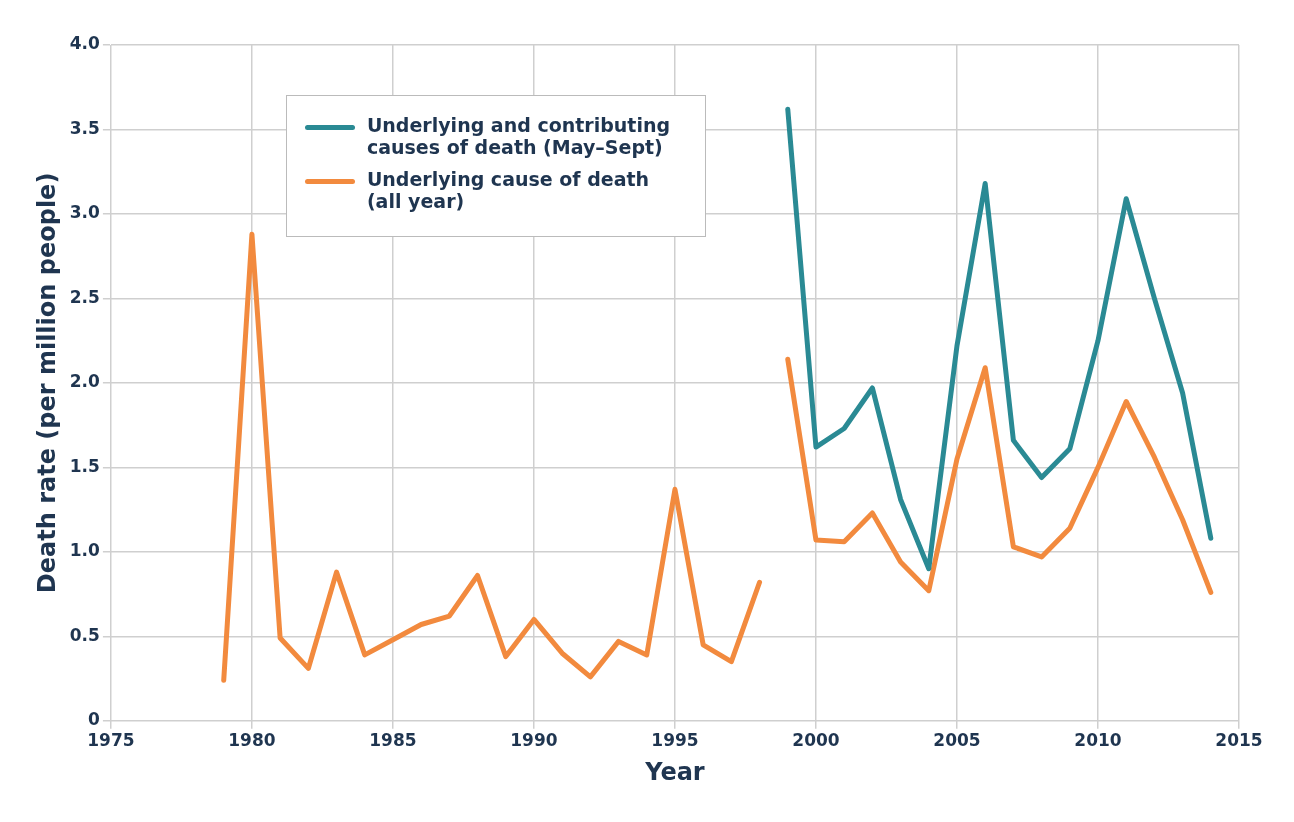 The height and width of the screenshot is (822, 1294). I want to click on y-tick-label: 1.0, so click(85, 550).